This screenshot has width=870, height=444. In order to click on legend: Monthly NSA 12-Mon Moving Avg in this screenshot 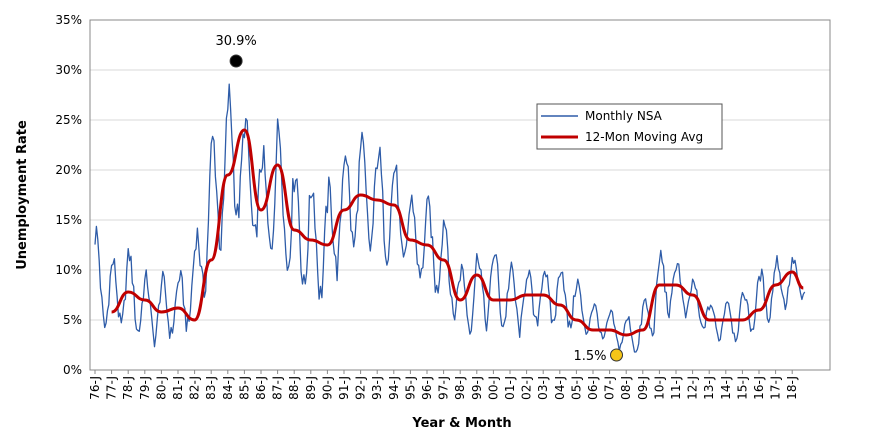, I will do `click(629, 126)`.